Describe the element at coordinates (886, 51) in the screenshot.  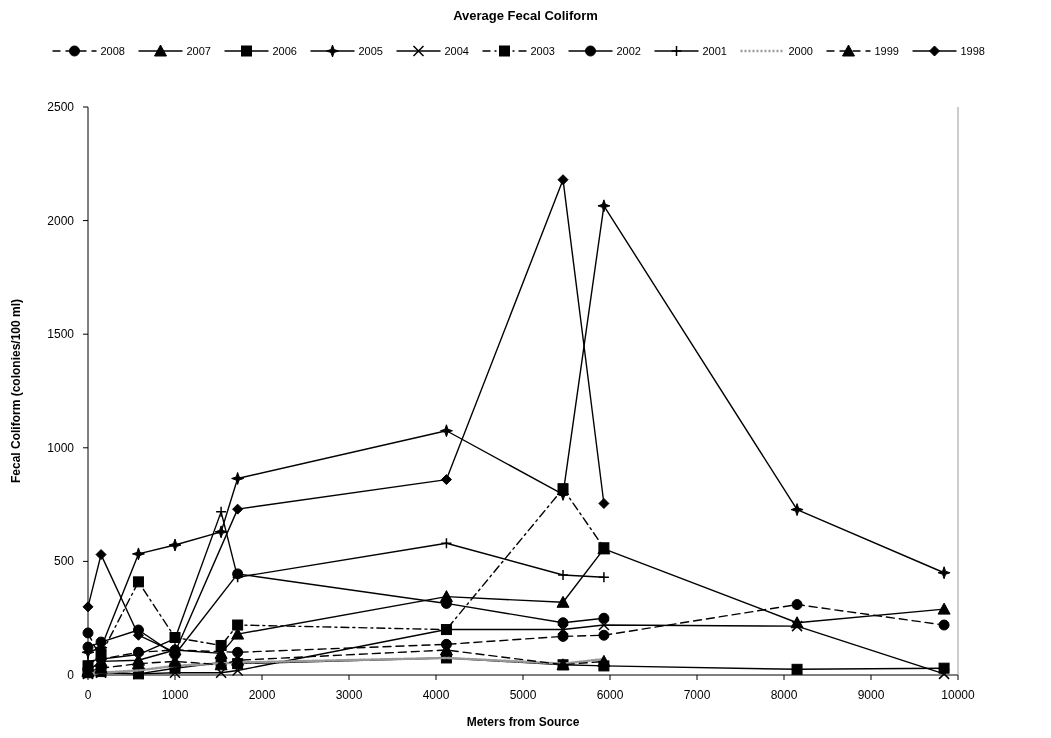
I see `legend-label: 1999` at that location.